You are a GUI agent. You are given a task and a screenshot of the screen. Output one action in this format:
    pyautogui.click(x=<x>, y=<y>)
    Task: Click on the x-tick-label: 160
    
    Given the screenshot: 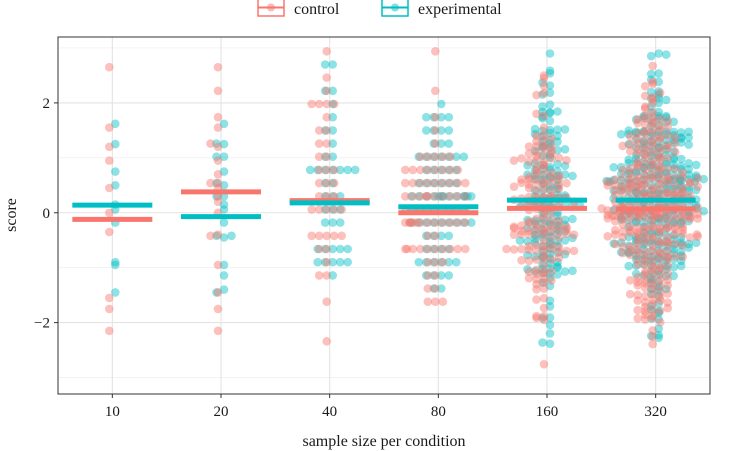 What is the action you would take?
    pyautogui.click(x=547, y=412)
    